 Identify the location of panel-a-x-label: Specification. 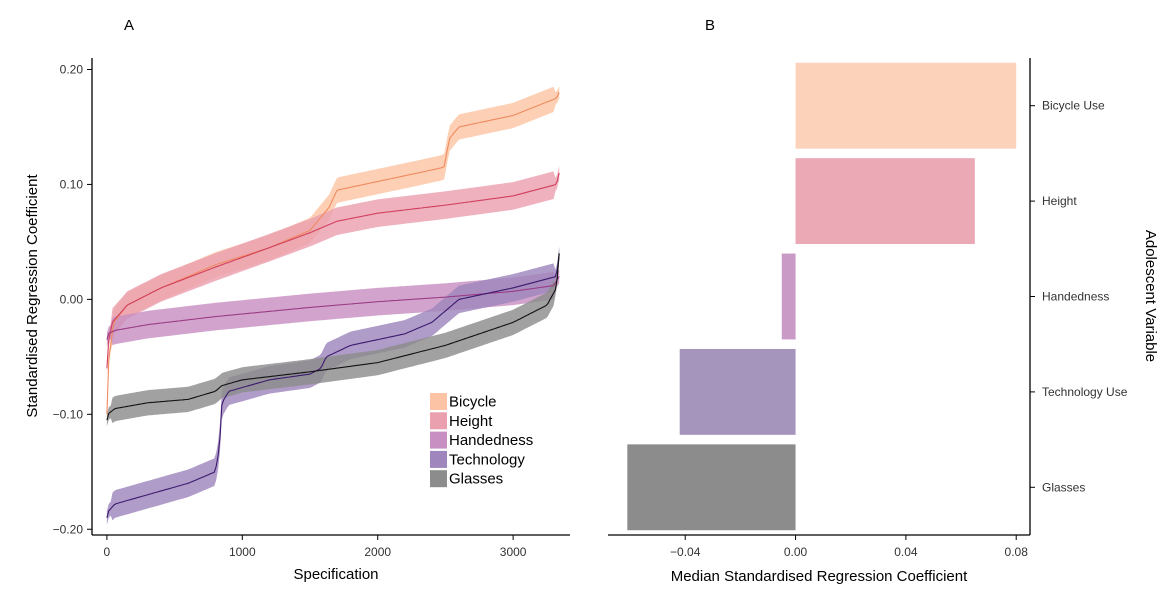
(335, 574).